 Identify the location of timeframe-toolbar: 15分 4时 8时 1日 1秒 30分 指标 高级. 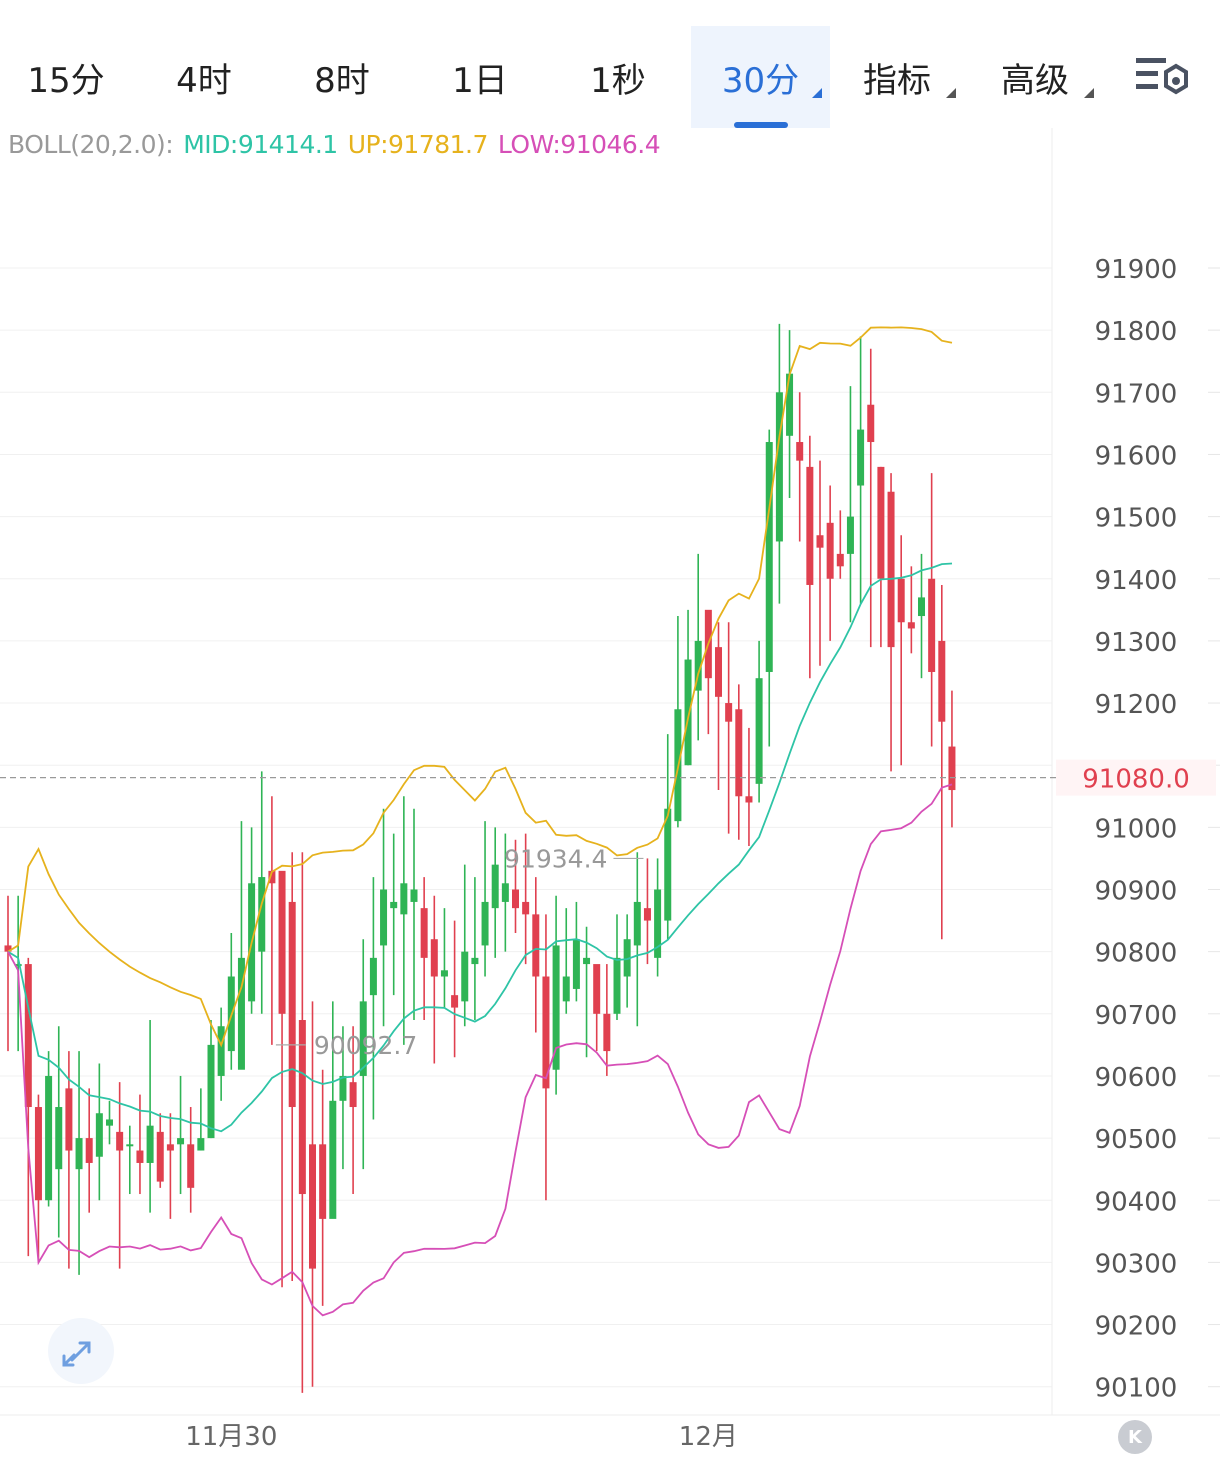
(610, 64).